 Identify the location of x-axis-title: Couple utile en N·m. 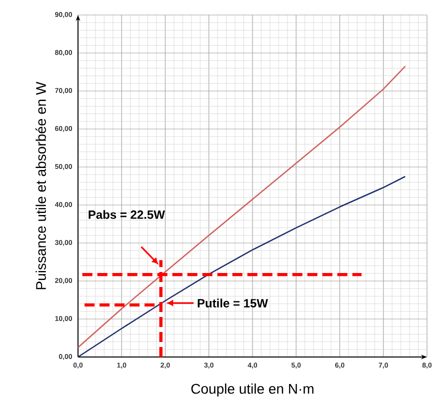
(252, 390).